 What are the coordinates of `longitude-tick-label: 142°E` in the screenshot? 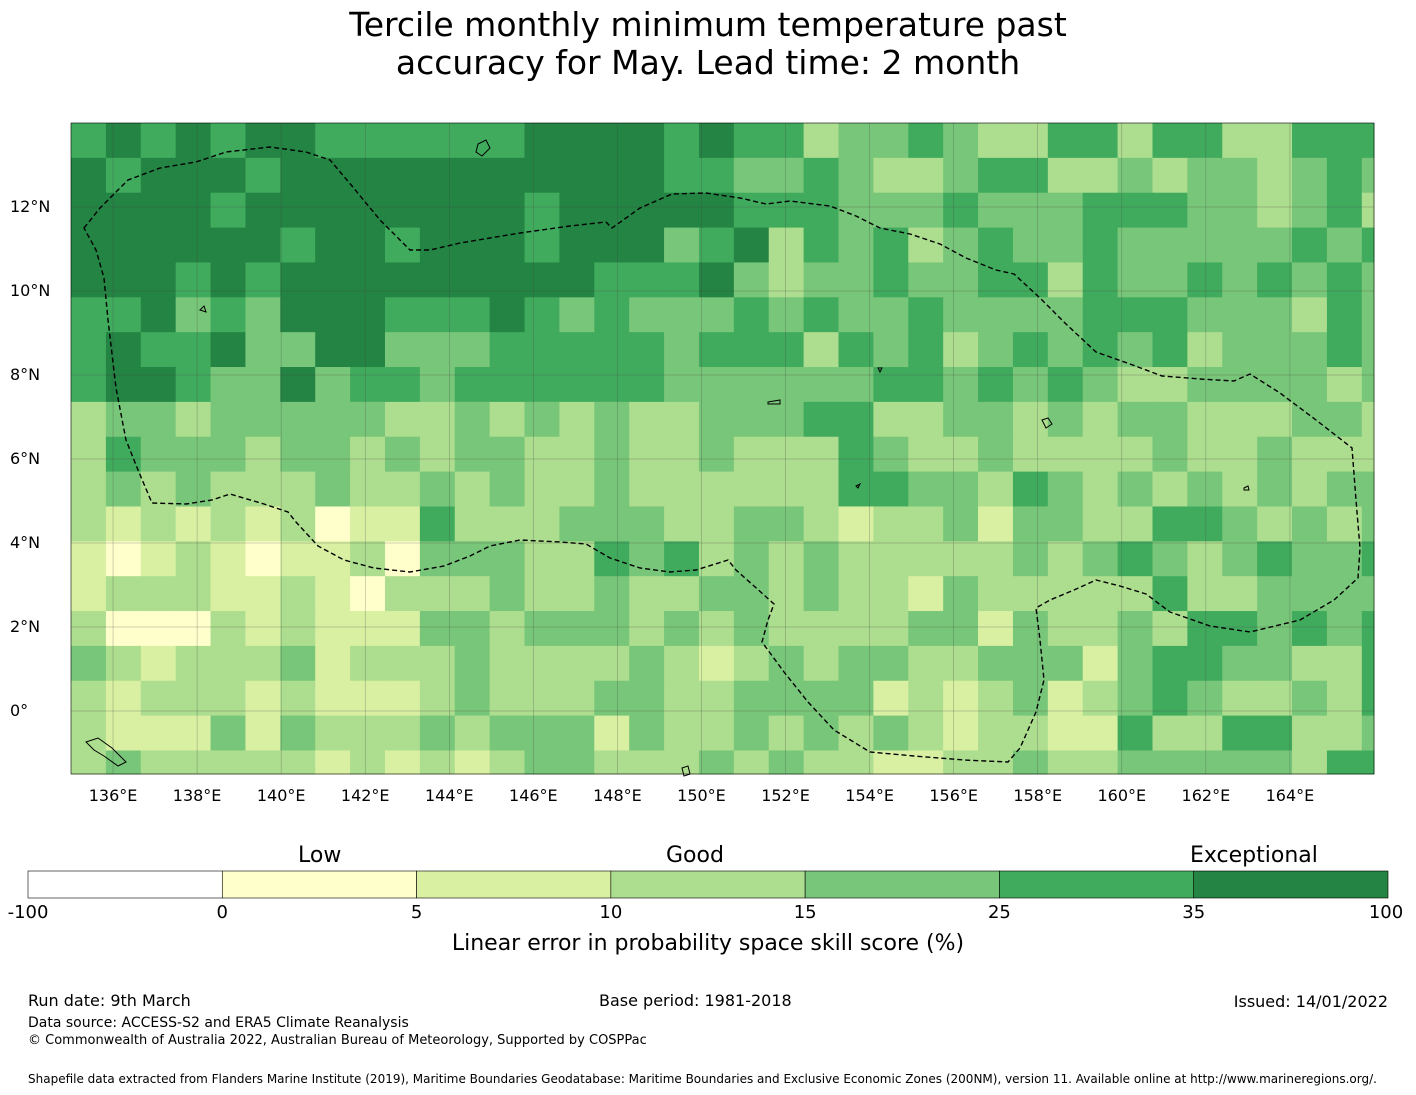 It's located at (365, 795).